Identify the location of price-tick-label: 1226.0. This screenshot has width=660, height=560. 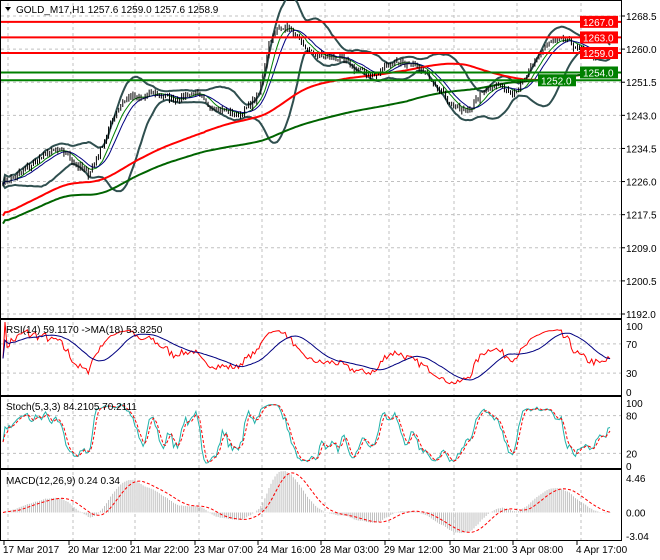
(641, 183).